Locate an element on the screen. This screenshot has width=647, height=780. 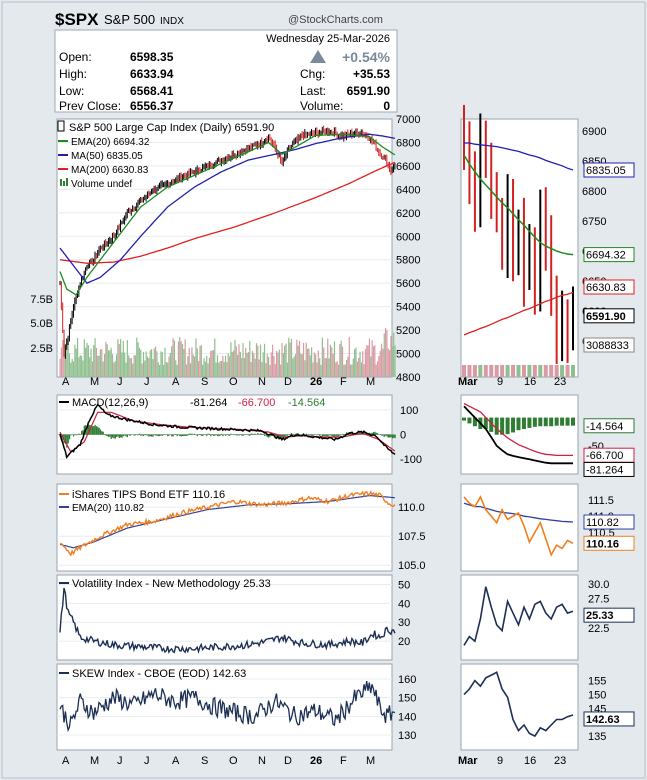
open-label: Open: is located at coordinates (75, 57).